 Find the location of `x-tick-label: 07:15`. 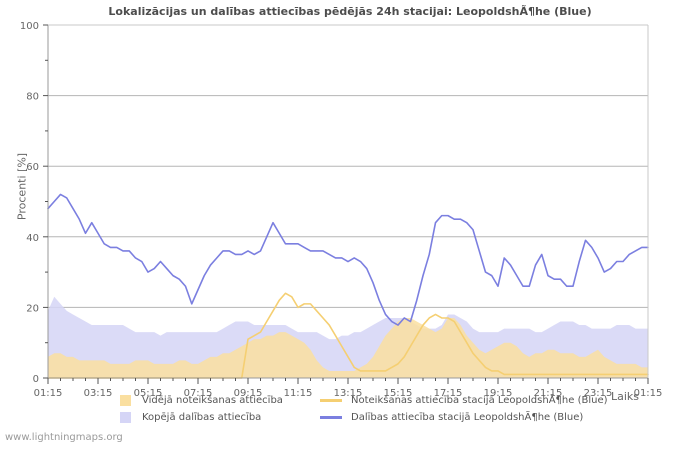

x-tick-label: 07:15 is located at coordinates (198, 393).